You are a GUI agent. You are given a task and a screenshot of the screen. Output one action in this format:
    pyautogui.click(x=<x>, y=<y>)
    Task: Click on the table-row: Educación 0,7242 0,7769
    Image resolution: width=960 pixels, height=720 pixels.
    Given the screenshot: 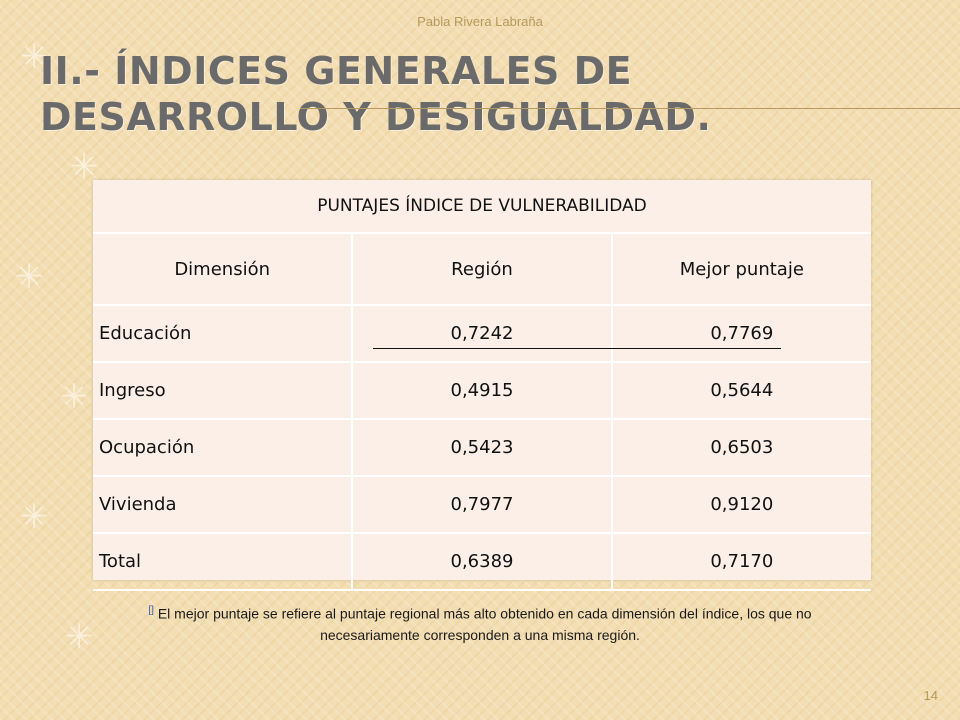 What is the action you would take?
    pyautogui.click(x=482, y=334)
    